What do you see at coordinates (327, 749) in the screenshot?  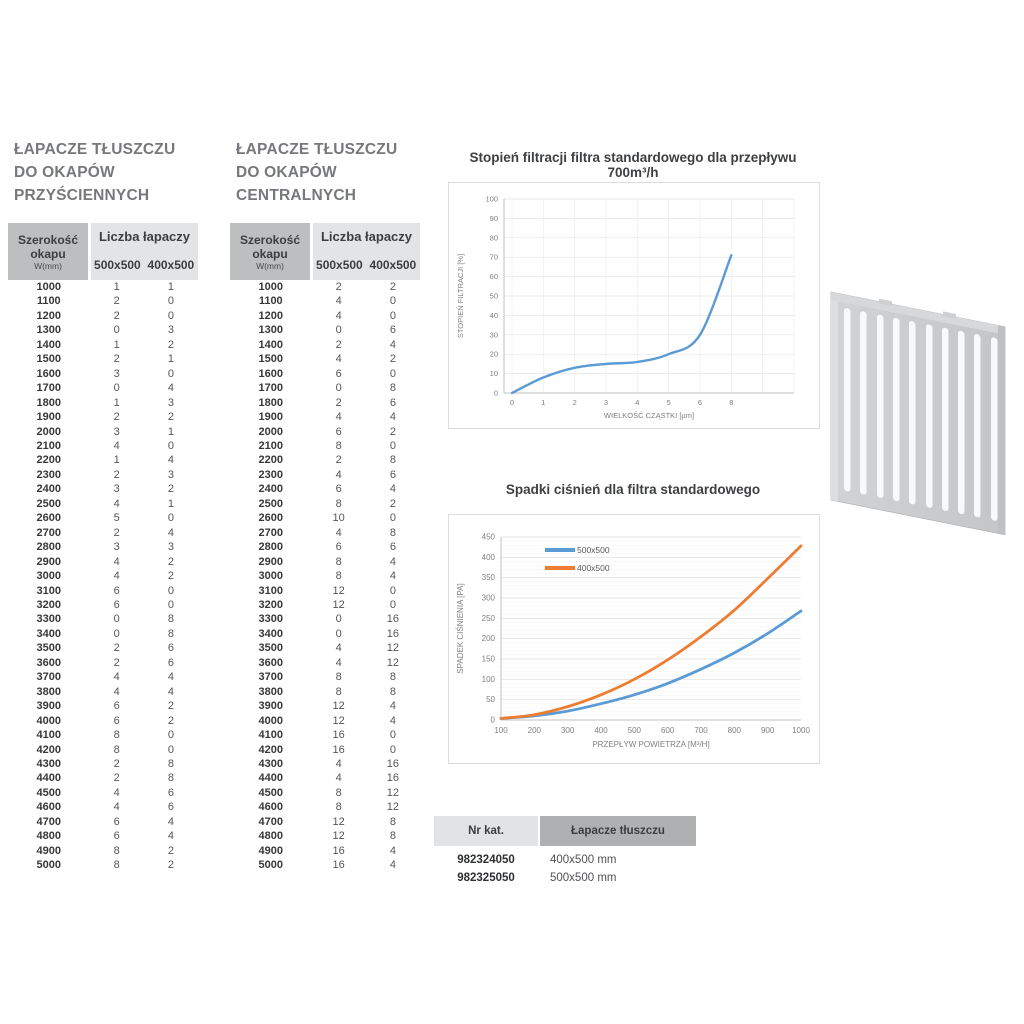 I see `table-row: 4200 16 0` at bounding box center [327, 749].